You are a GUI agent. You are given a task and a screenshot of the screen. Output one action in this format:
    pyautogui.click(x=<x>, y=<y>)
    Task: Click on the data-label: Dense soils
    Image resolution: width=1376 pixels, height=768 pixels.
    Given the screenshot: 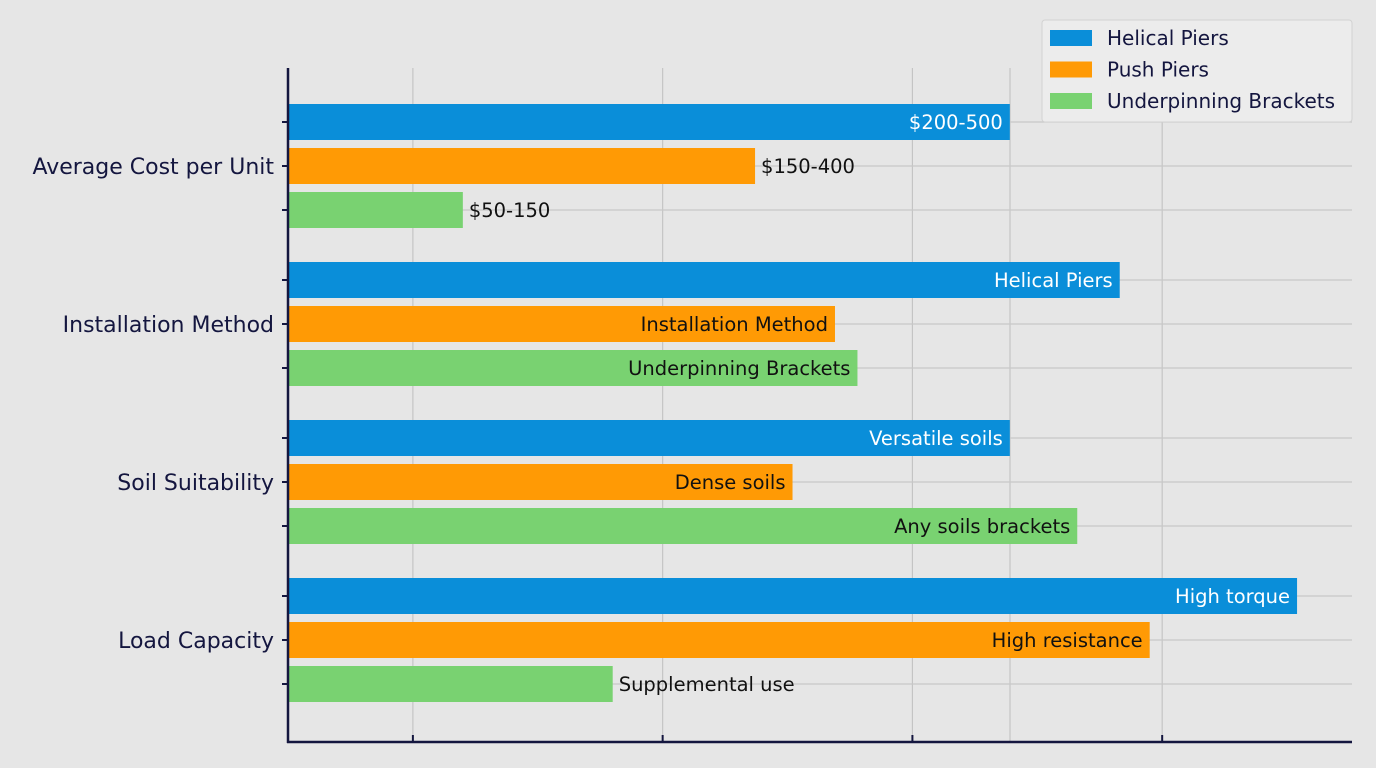 What is the action you would take?
    pyautogui.click(x=730, y=482)
    